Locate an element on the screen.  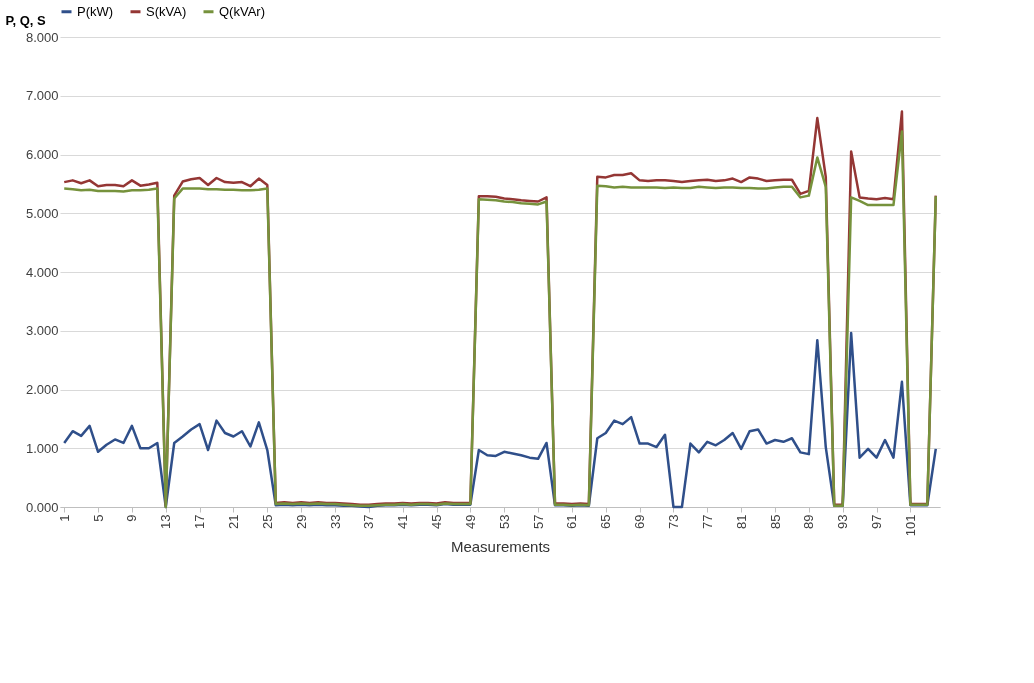
x-tick-label: 41 is located at coordinates (403, 521).